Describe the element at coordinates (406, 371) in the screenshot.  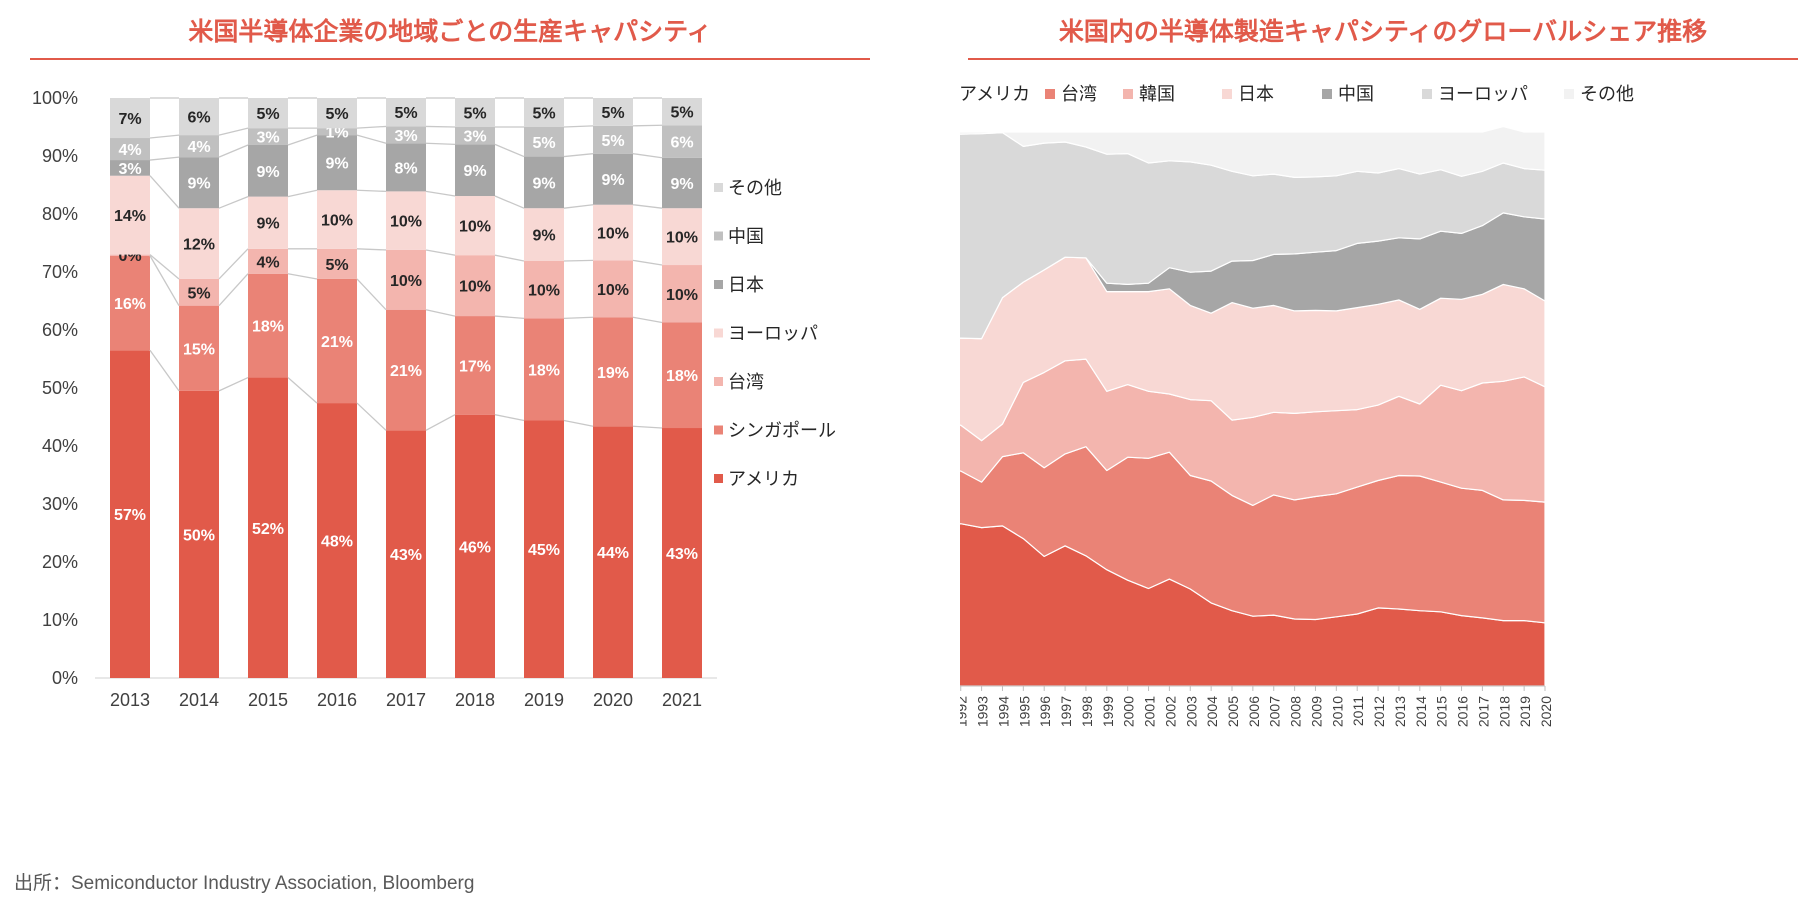
I see `bar-data-label: 21%` at that location.